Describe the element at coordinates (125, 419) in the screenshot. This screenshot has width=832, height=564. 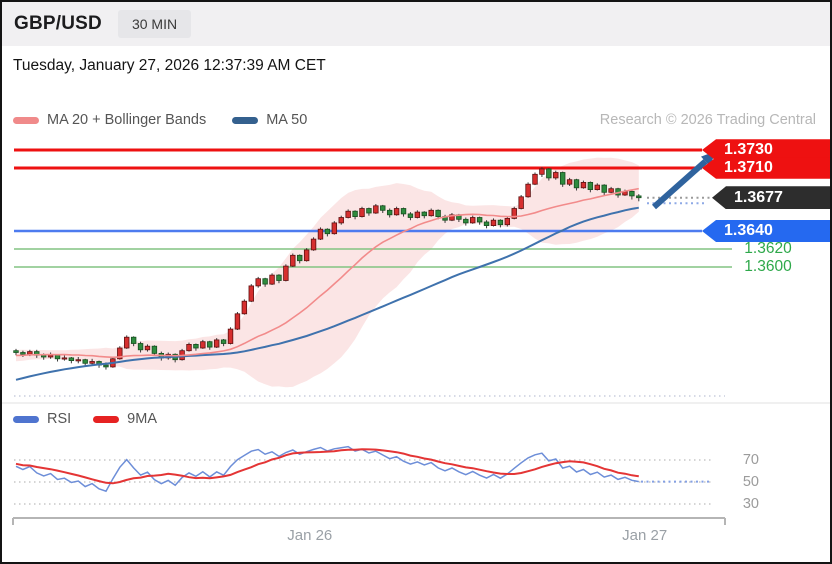
I see `legend-item-9ma: 9MA` at that location.